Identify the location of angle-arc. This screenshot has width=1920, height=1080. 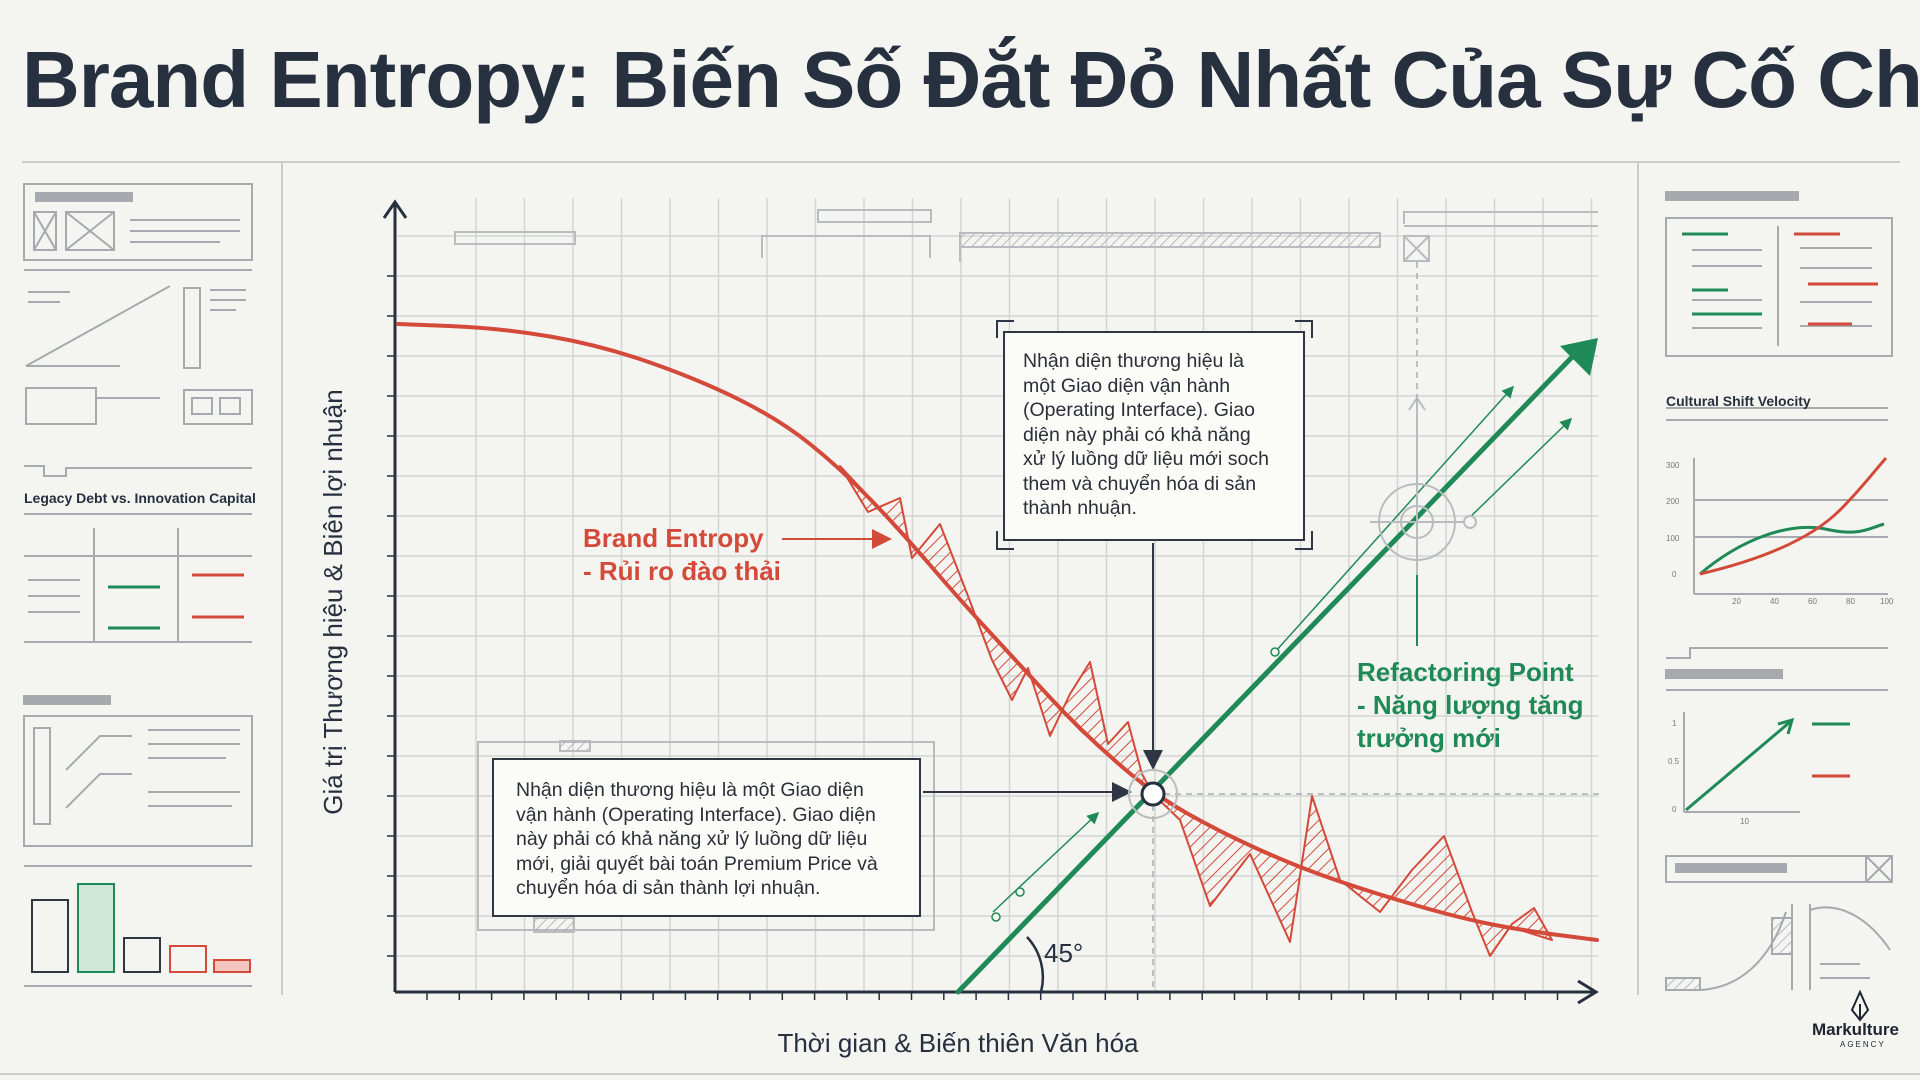
(1035, 964).